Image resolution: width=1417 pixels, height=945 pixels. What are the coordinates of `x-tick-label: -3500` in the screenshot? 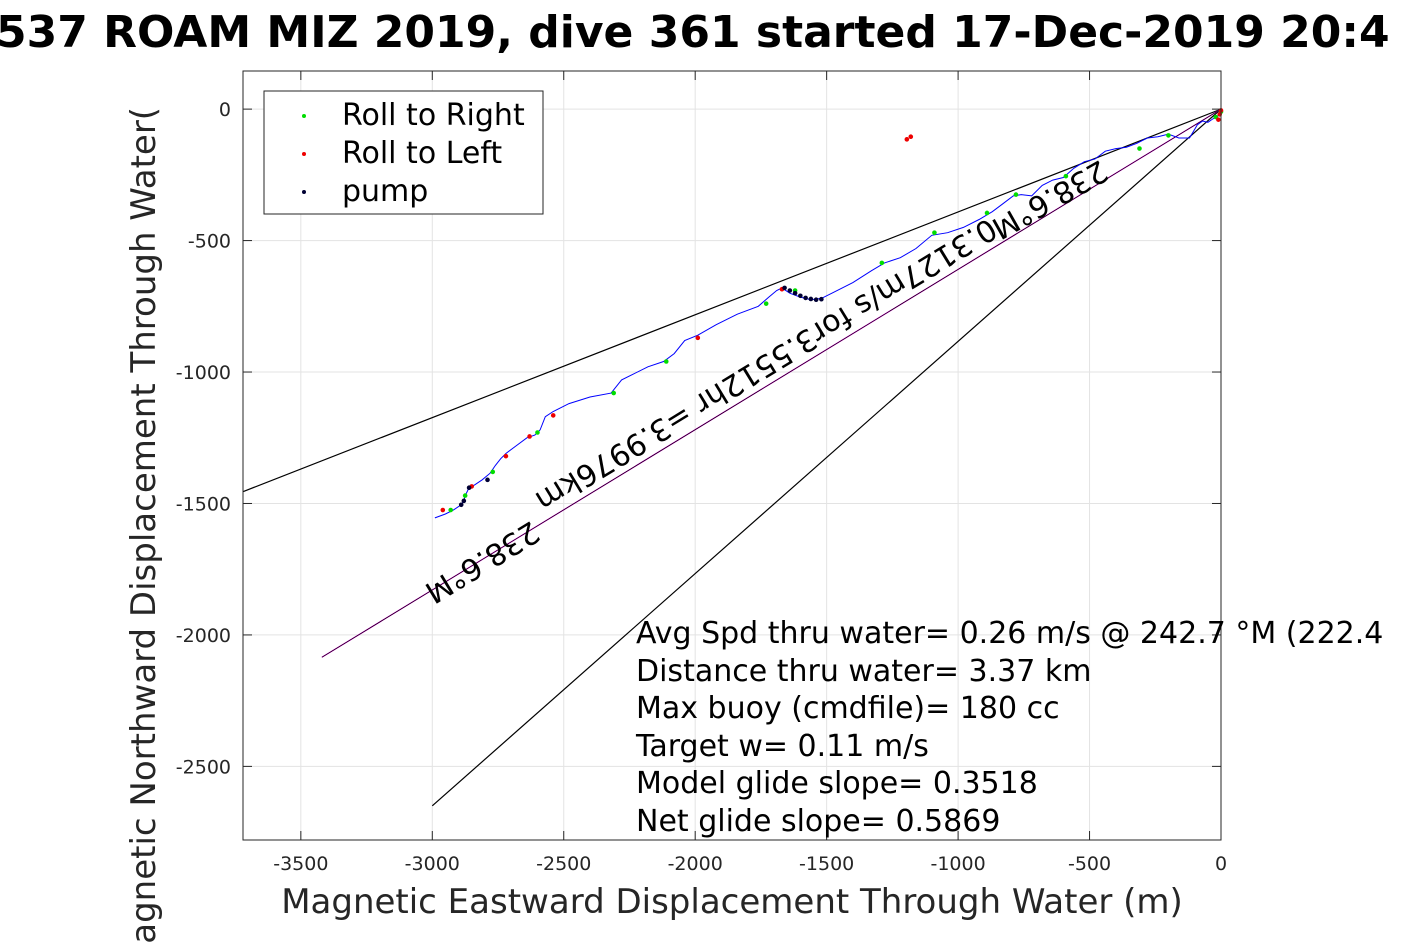 It's located at (300, 864).